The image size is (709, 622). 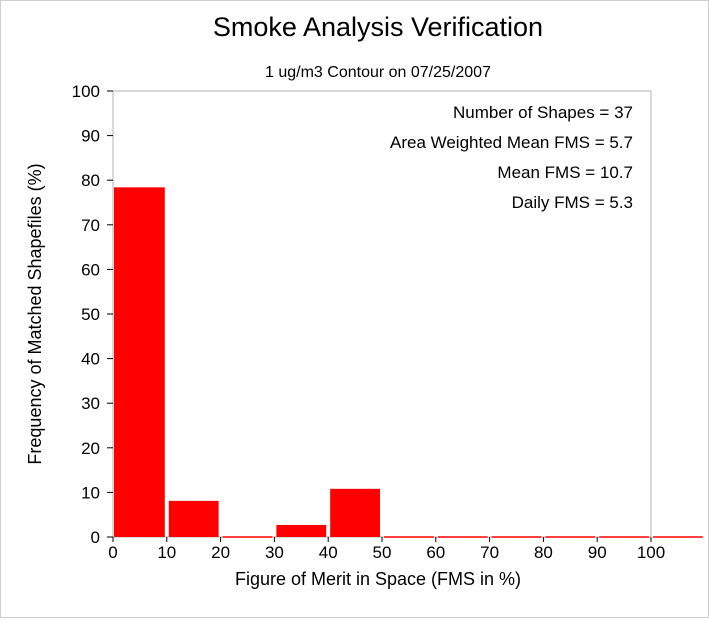 What do you see at coordinates (90, 314) in the screenshot?
I see `y-tick-label: 50` at bounding box center [90, 314].